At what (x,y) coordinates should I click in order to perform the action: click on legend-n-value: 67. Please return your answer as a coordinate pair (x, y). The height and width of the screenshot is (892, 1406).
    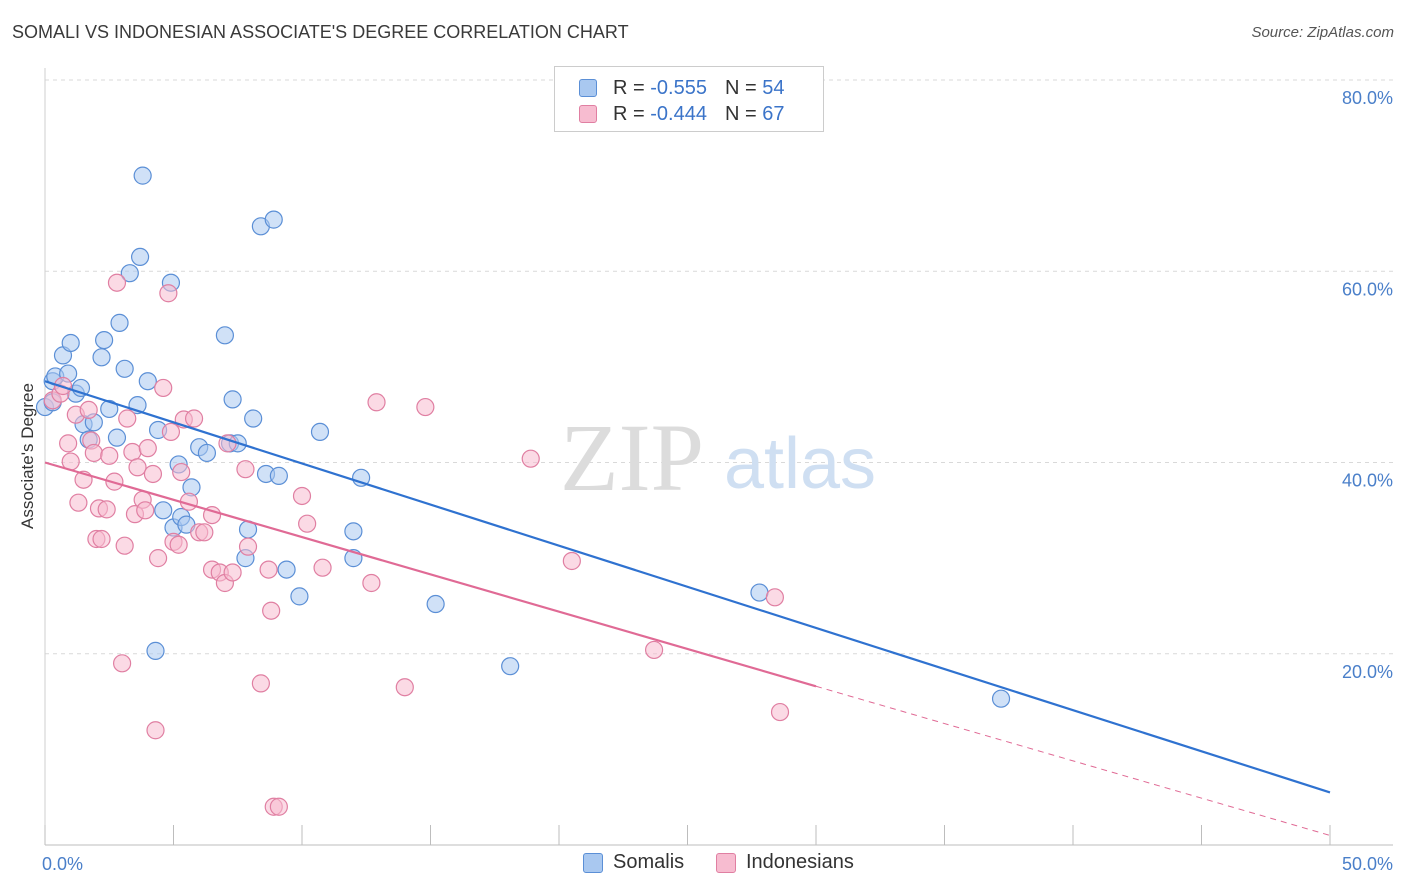
    Looking at the image, I should click on (773, 113).